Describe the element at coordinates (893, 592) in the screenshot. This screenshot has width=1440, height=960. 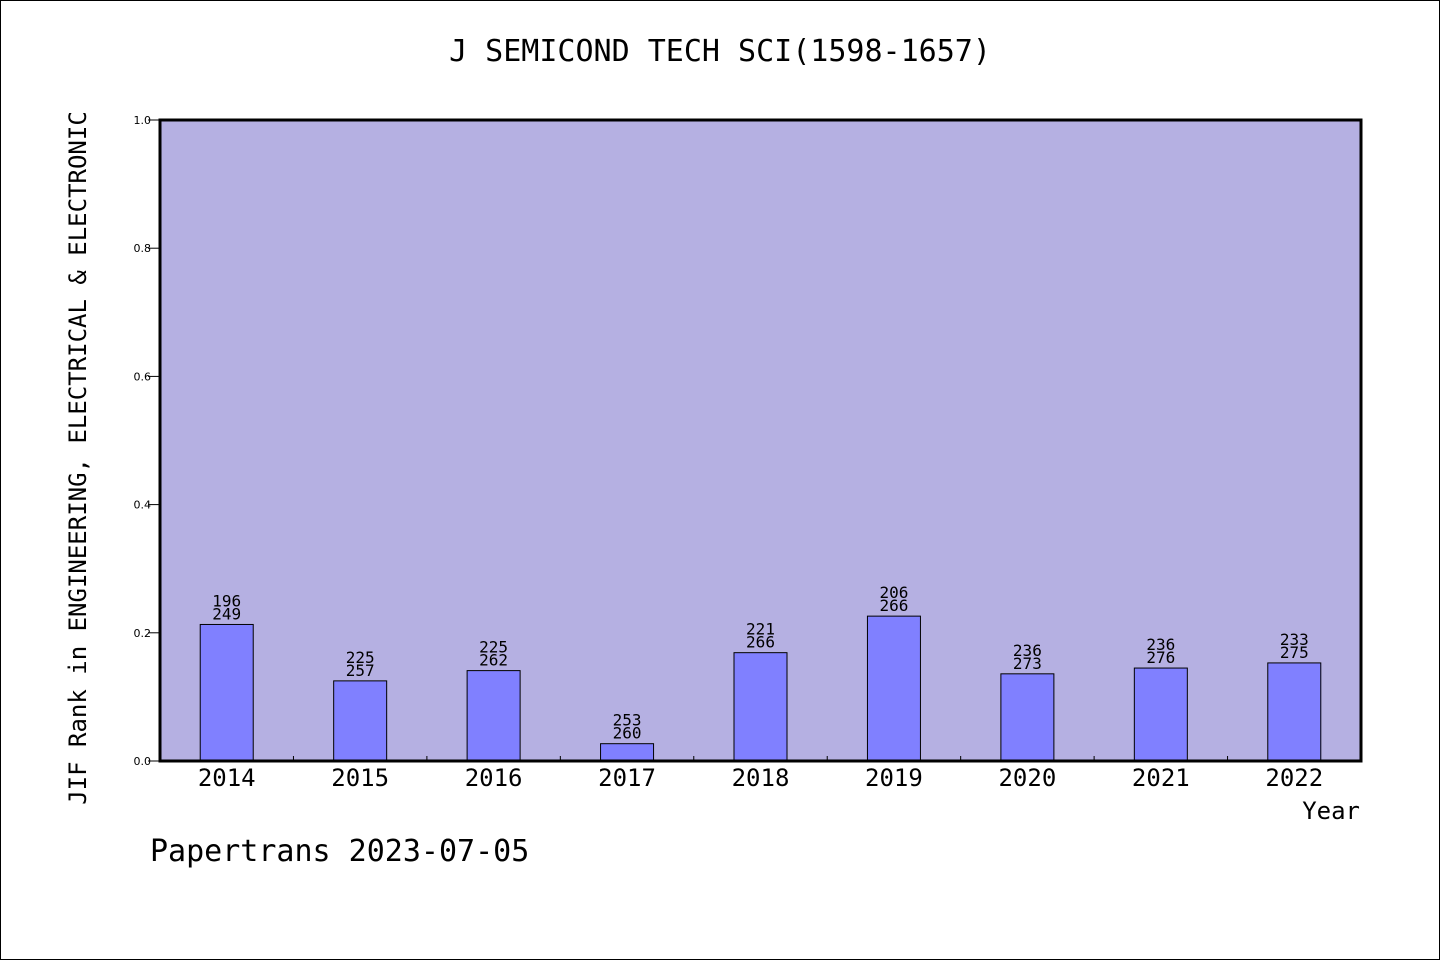
I see `bar-label-top-2019: 206` at that location.